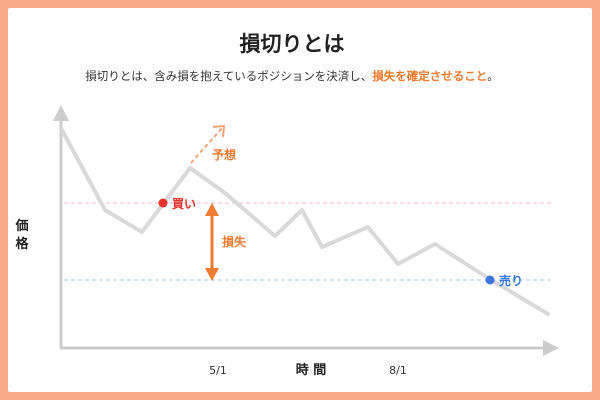  I want to click on forecast-arrowhead, so click(219, 131).